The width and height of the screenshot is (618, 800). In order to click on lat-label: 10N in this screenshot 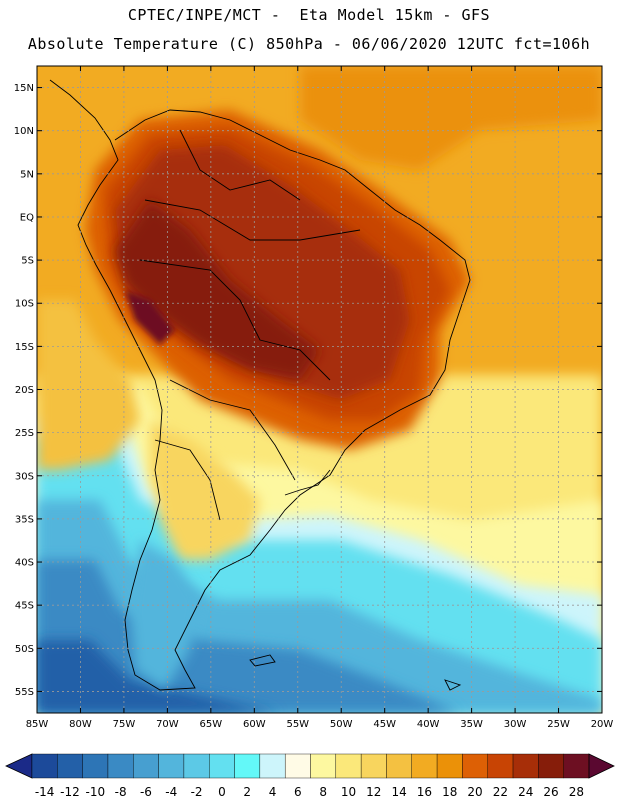, I will do `click(24, 131)`.